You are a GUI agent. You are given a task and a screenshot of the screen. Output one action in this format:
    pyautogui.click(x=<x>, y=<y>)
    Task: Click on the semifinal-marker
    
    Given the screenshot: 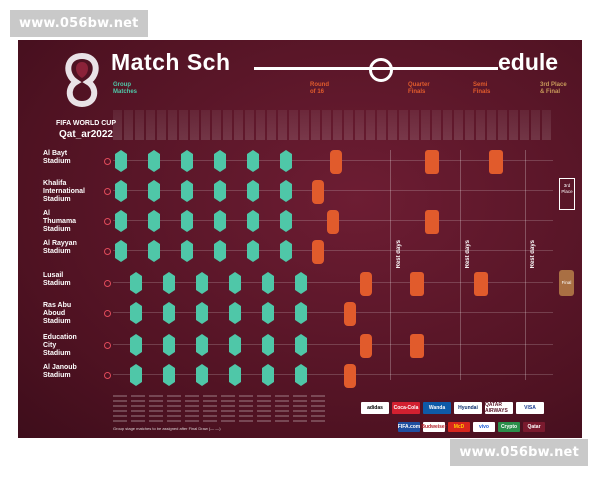 What is the action you would take?
    pyautogui.click(x=481, y=284)
    